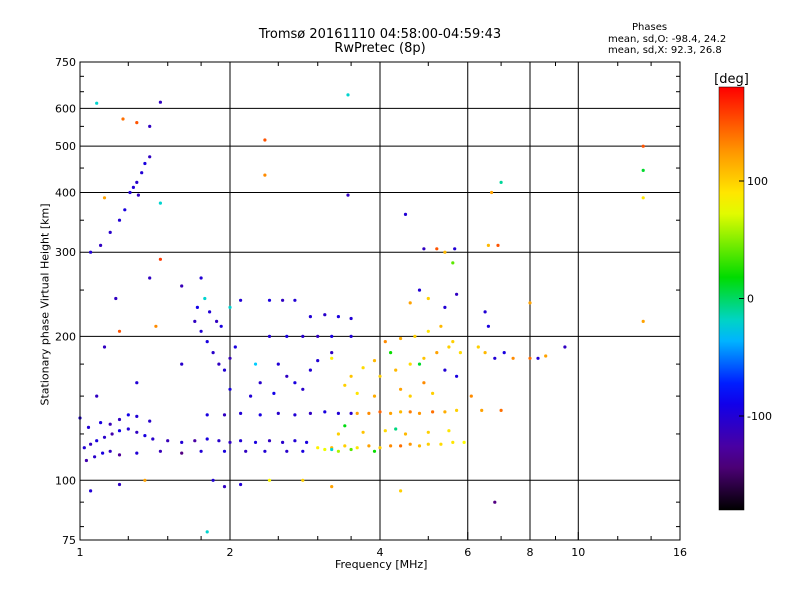 Image resolution: width=800 pixels, height=600 pixels. What do you see at coordinates (380, 552) in the screenshot?
I see `x-tick-label: 4` at bounding box center [380, 552].